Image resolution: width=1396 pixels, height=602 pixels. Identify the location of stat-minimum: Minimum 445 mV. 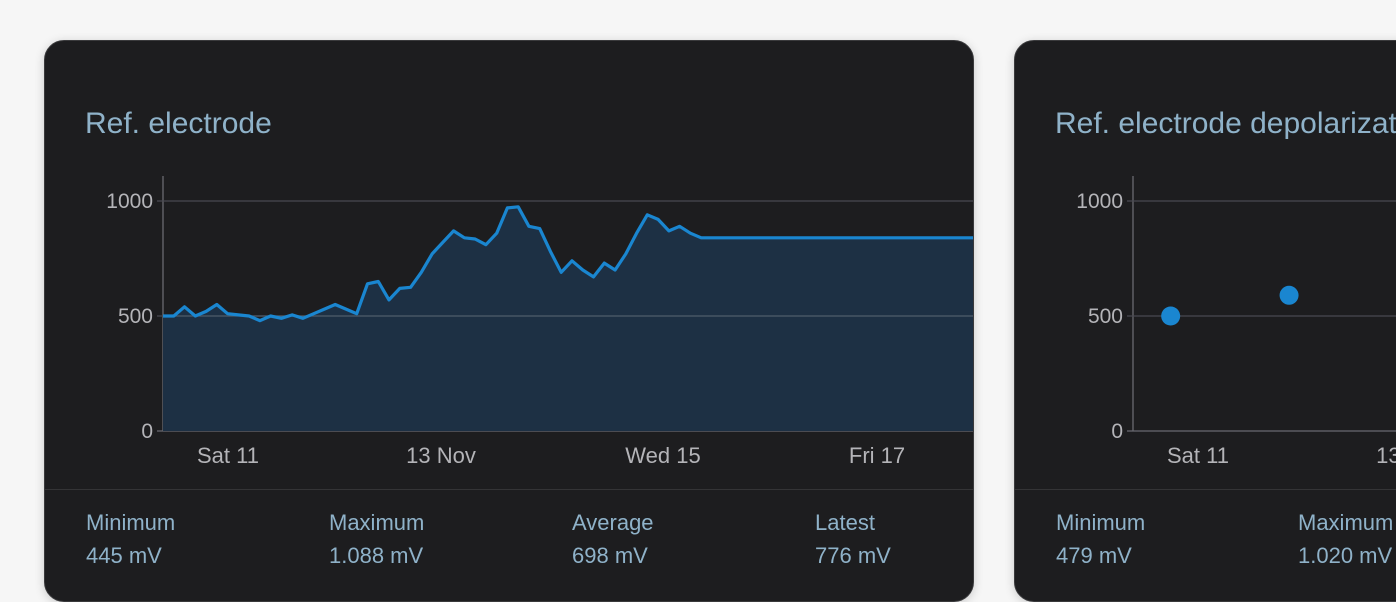
(130, 539).